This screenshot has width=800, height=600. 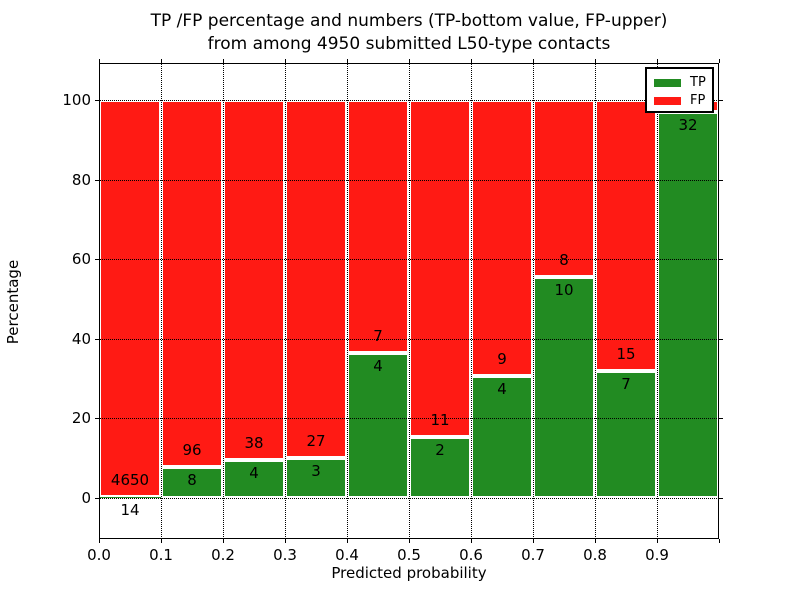 I want to click on legend-entry-tp: TP, so click(x=680, y=83).